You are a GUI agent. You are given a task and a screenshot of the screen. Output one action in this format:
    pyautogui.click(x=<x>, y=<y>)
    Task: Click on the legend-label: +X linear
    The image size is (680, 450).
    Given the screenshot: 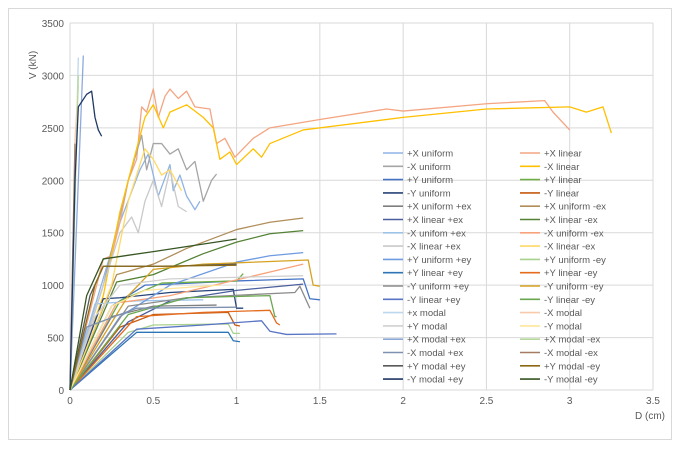 What is the action you would take?
    pyautogui.click(x=563, y=154)
    